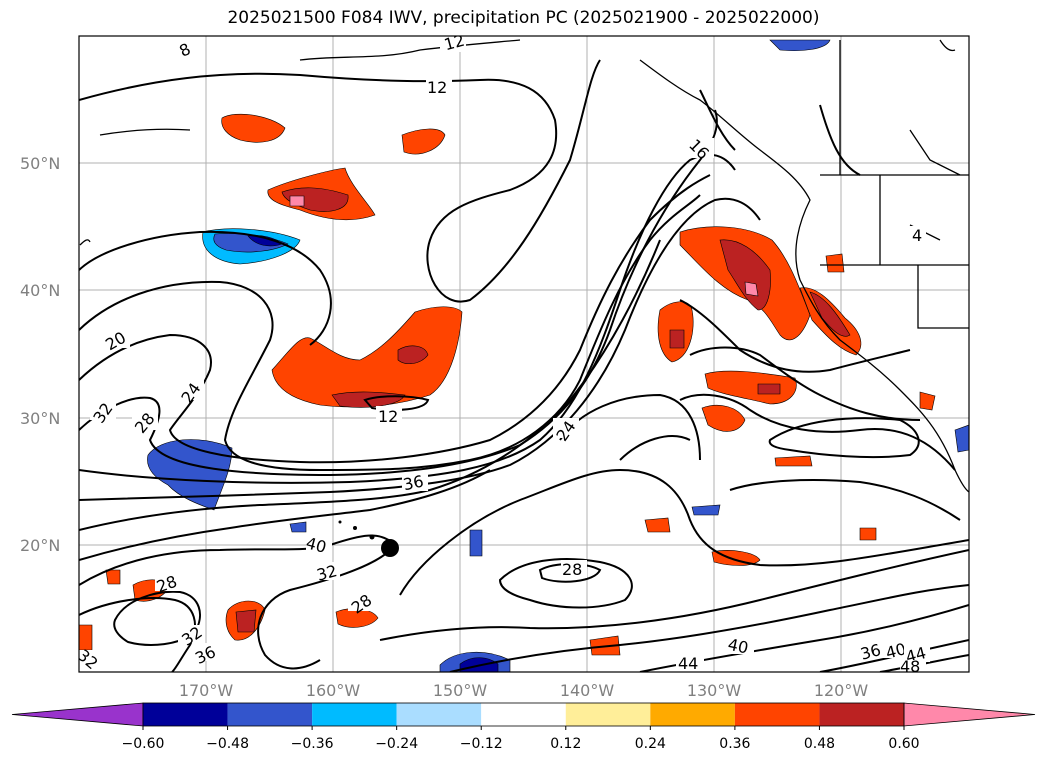 The height and width of the screenshot is (765, 1047). I want to click on lat-label-40n: 40°N, so click(40, 290).